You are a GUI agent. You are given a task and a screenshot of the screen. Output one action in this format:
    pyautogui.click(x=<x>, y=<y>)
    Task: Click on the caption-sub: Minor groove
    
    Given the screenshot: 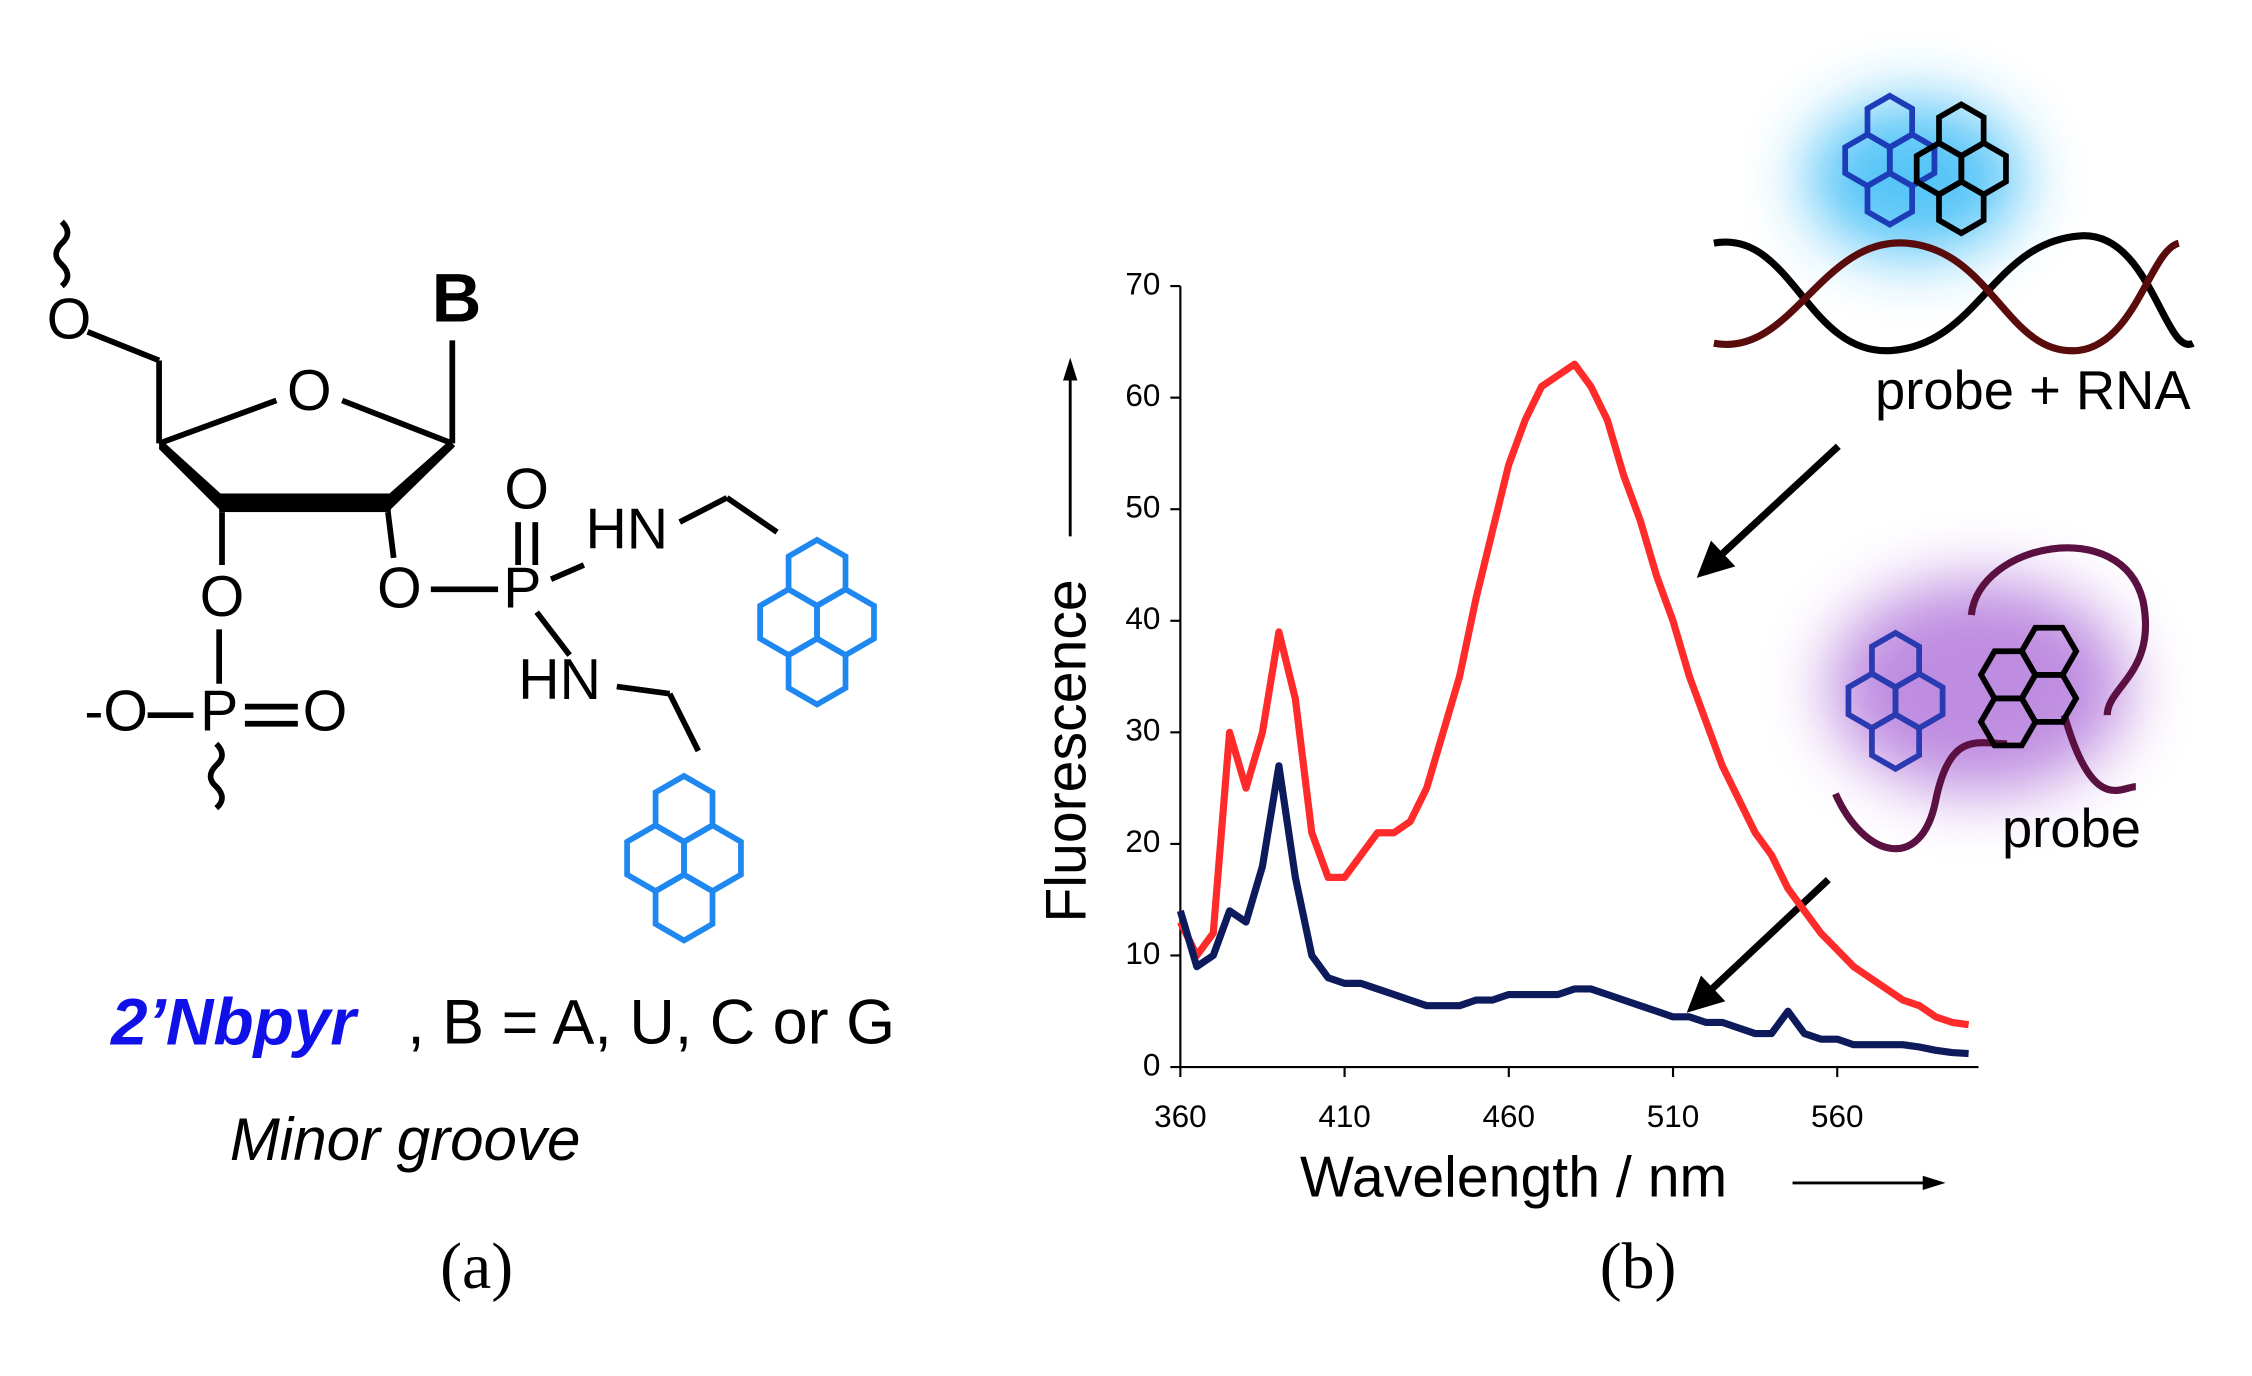 What is the action you would take?
    pyautogui.click(x=405, y=1139)
    